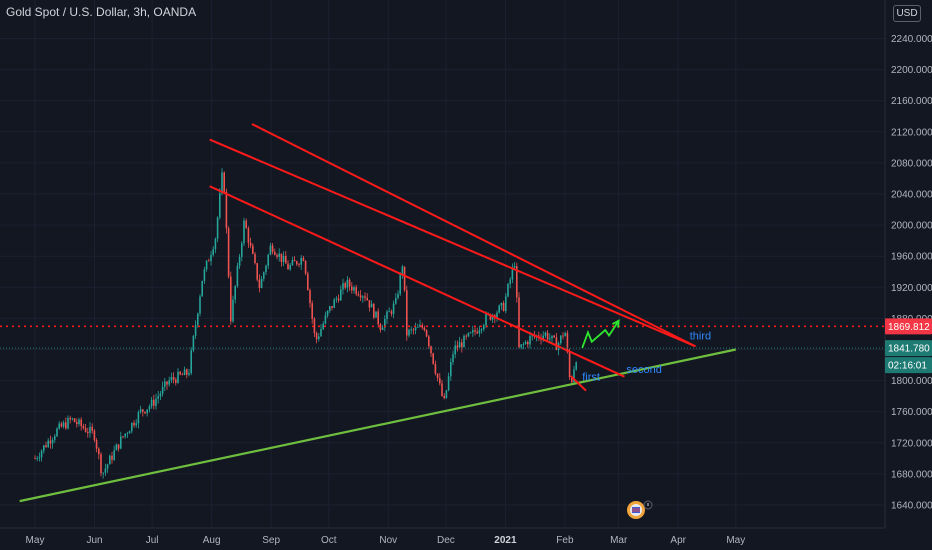 The height and width of the screenshot is (550, 932). Describe the element at coordinates (911, 412) in the screenshot. I see `price-tick-label: 1760.000` at that location.